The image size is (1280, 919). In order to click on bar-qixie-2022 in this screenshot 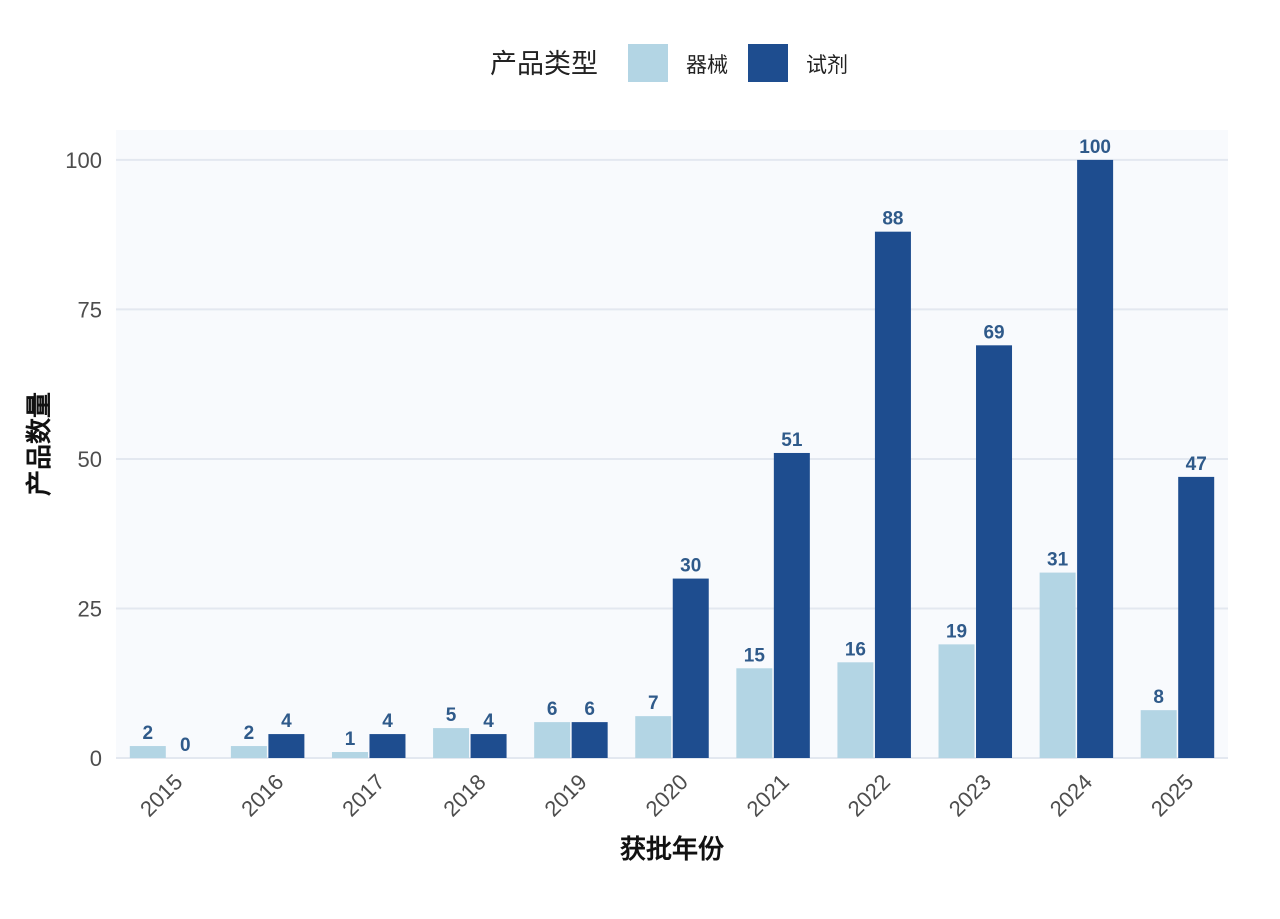, I will do `click(855, 710)`.